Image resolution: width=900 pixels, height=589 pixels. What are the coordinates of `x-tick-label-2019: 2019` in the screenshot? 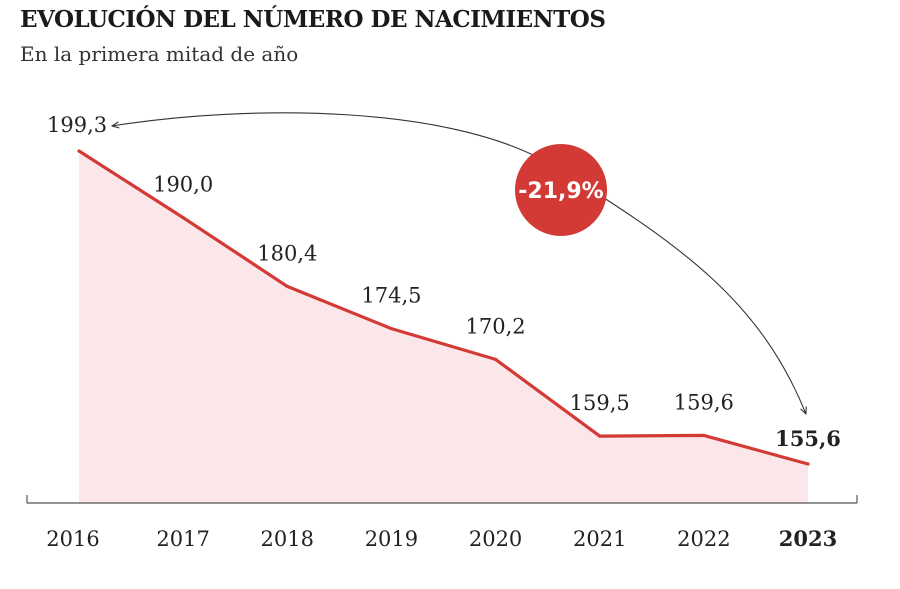 It's located at (391, 539).